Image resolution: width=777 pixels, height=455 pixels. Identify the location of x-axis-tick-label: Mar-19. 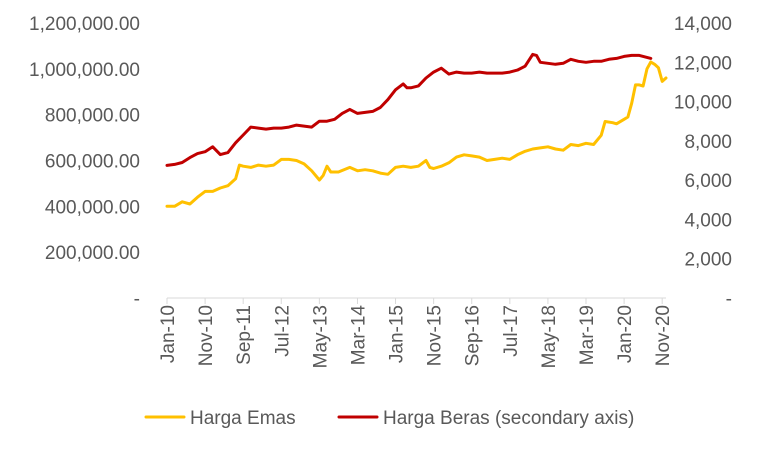
(587, 335).